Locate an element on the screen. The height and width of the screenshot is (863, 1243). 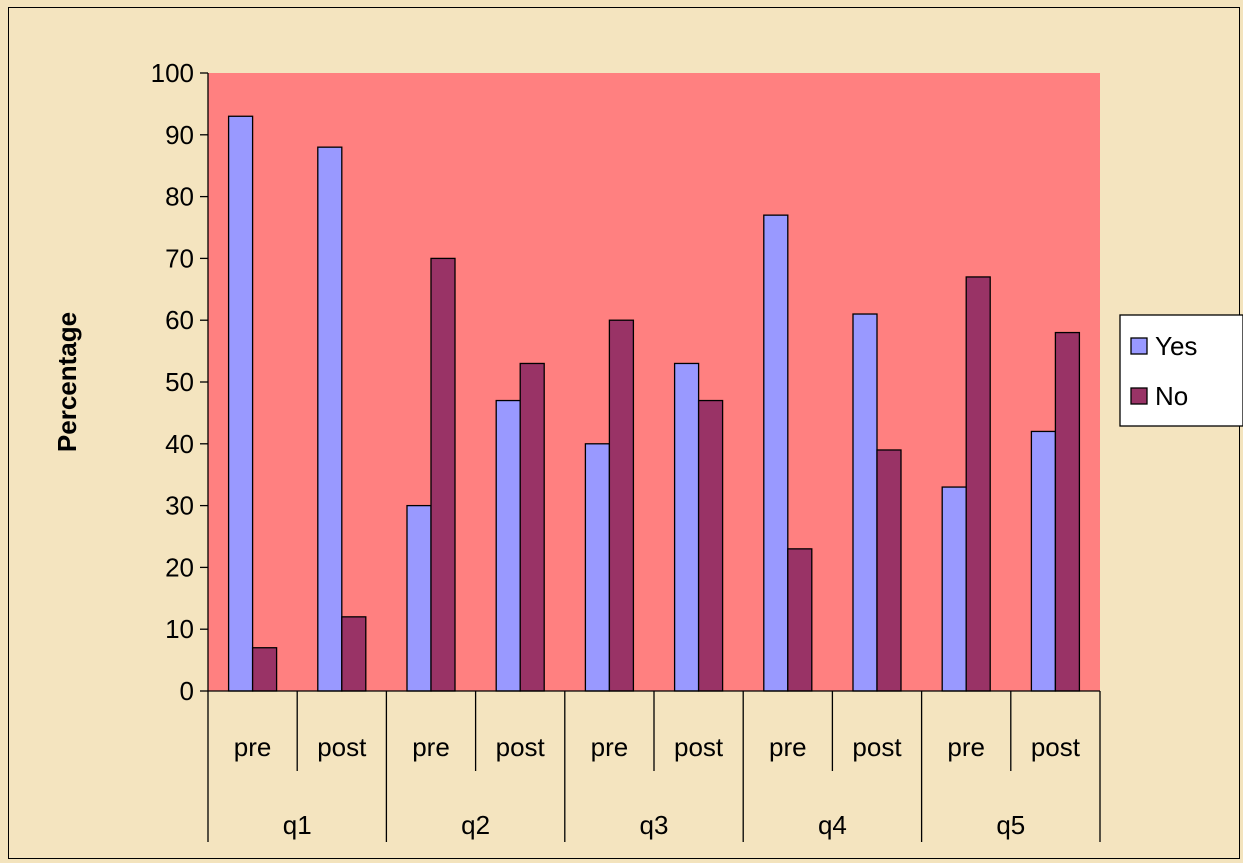
x-group-label: q1 is located at coordinates (297, 825).